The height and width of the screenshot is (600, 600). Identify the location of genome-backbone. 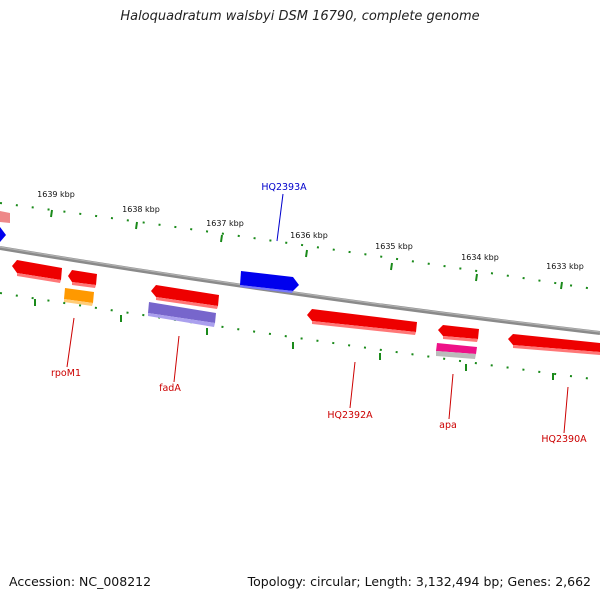
(300, 290).